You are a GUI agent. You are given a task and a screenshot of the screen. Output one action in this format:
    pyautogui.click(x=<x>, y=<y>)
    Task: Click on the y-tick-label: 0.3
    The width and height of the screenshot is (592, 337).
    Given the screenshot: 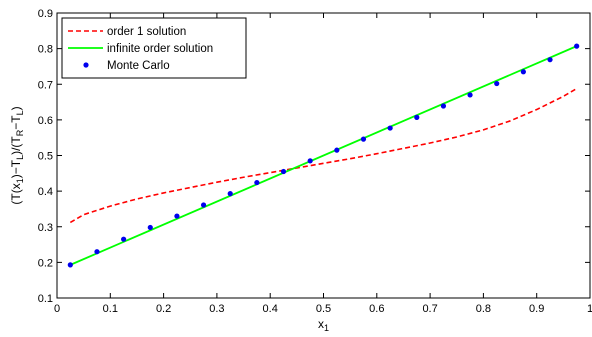 What is the action you would take?
    pyautogui.click(x=45, y=228)
    